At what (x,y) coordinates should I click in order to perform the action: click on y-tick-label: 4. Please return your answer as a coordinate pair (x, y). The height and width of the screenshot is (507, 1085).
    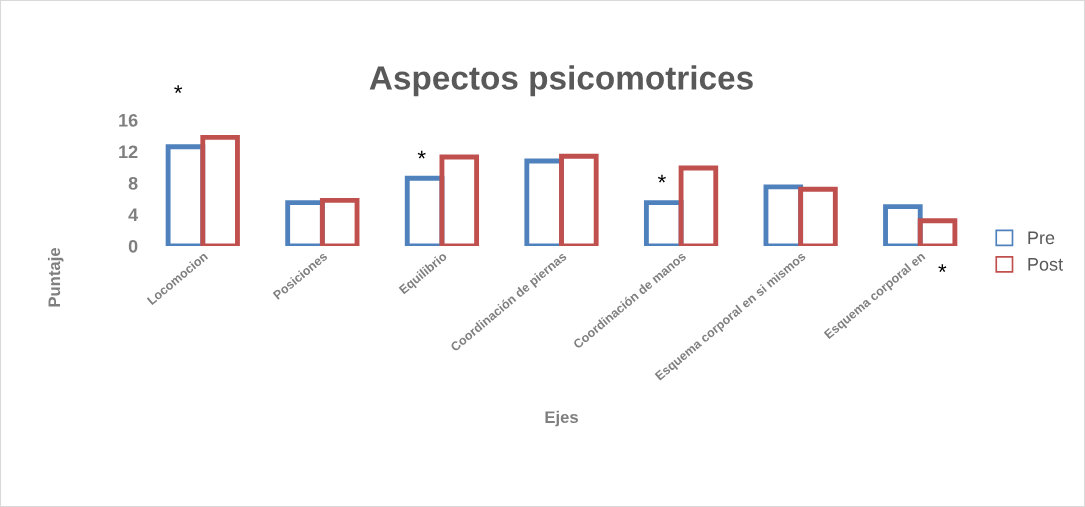
    Looking at the image, I should click on (133, 215).